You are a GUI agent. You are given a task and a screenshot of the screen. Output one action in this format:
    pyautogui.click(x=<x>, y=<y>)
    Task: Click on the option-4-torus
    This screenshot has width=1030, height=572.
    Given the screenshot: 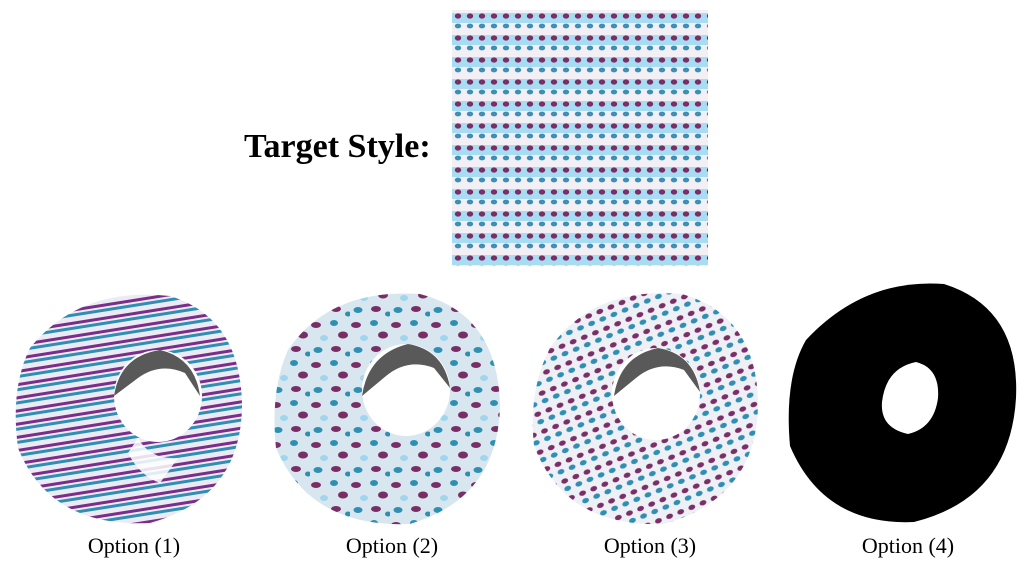 What is the action you would take?
    pyautogui.click(x=902, y=403)
    